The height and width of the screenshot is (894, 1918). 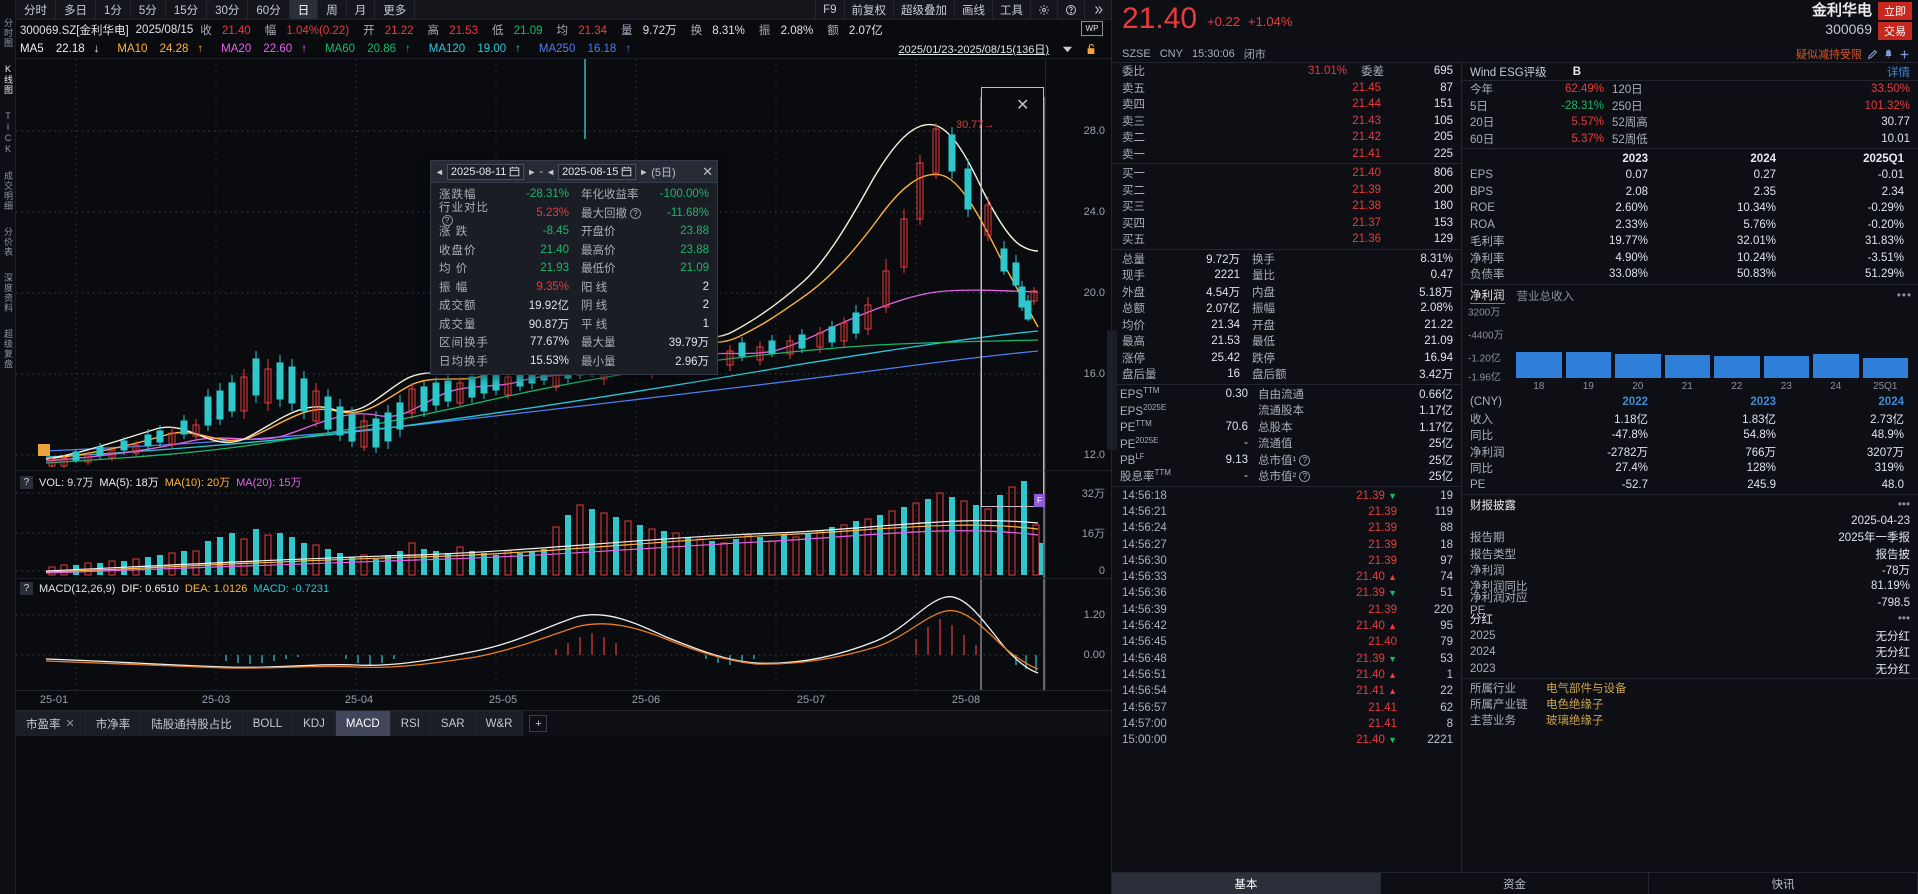 What do you see at coordinates (1687, 419) in the screenshot?
I see `income-row: 收入 1.18亿 1.83亿 2.73亿` at bounding box center [1687, 419].